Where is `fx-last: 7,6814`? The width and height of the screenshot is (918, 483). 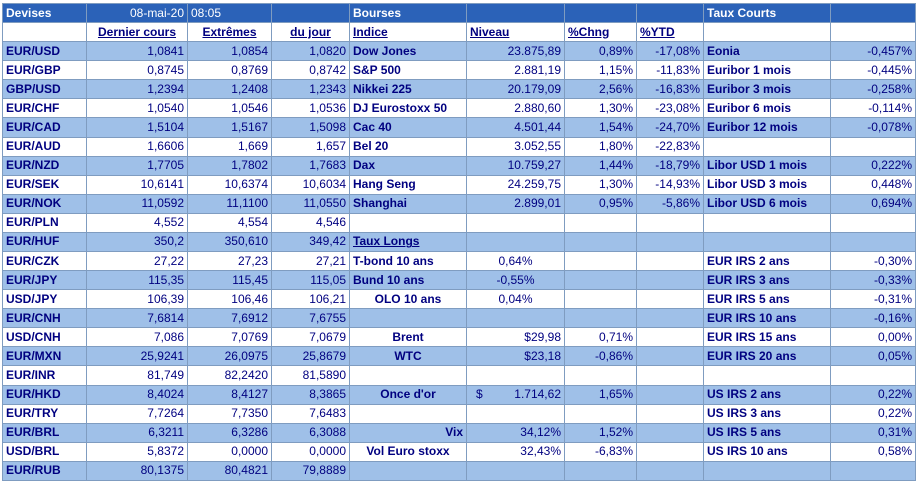 fx-last: 7,6814 is located at coordinates (137, 318).